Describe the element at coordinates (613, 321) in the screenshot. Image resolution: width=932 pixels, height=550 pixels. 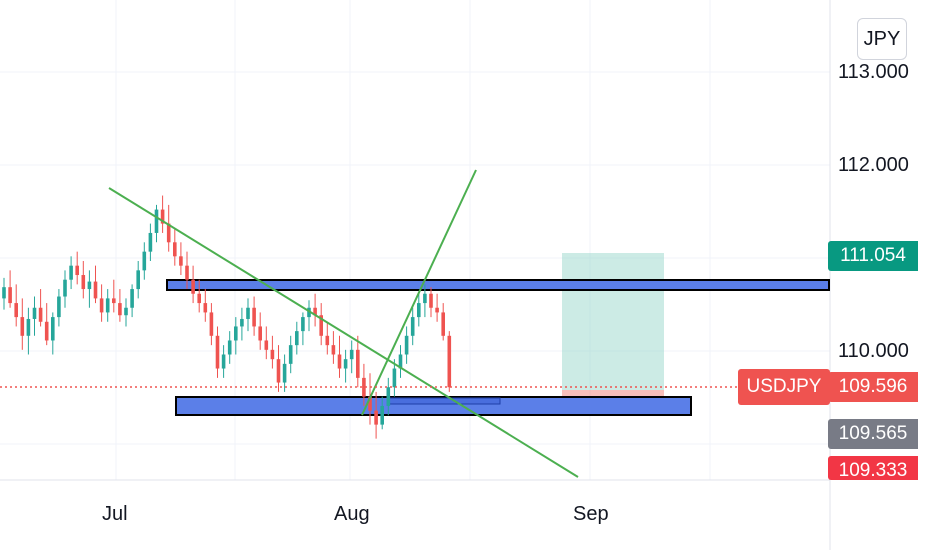
I see `profit-target-zone` at that location.